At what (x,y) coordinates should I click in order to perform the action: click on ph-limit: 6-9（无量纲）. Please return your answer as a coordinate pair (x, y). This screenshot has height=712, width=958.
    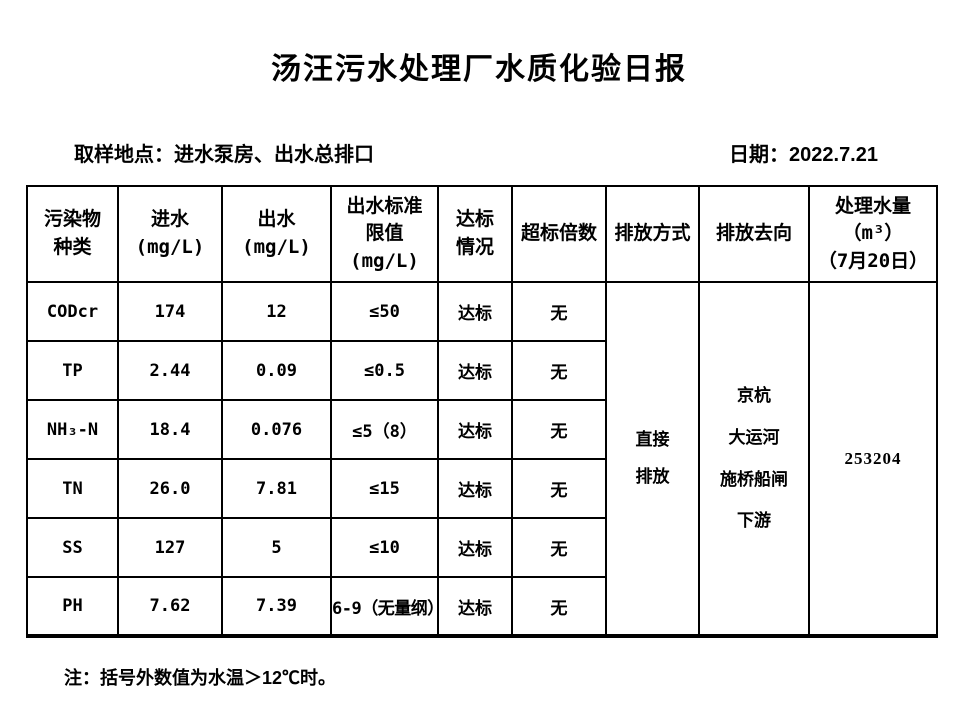
    Looking at the image, I should click on (384, 606).